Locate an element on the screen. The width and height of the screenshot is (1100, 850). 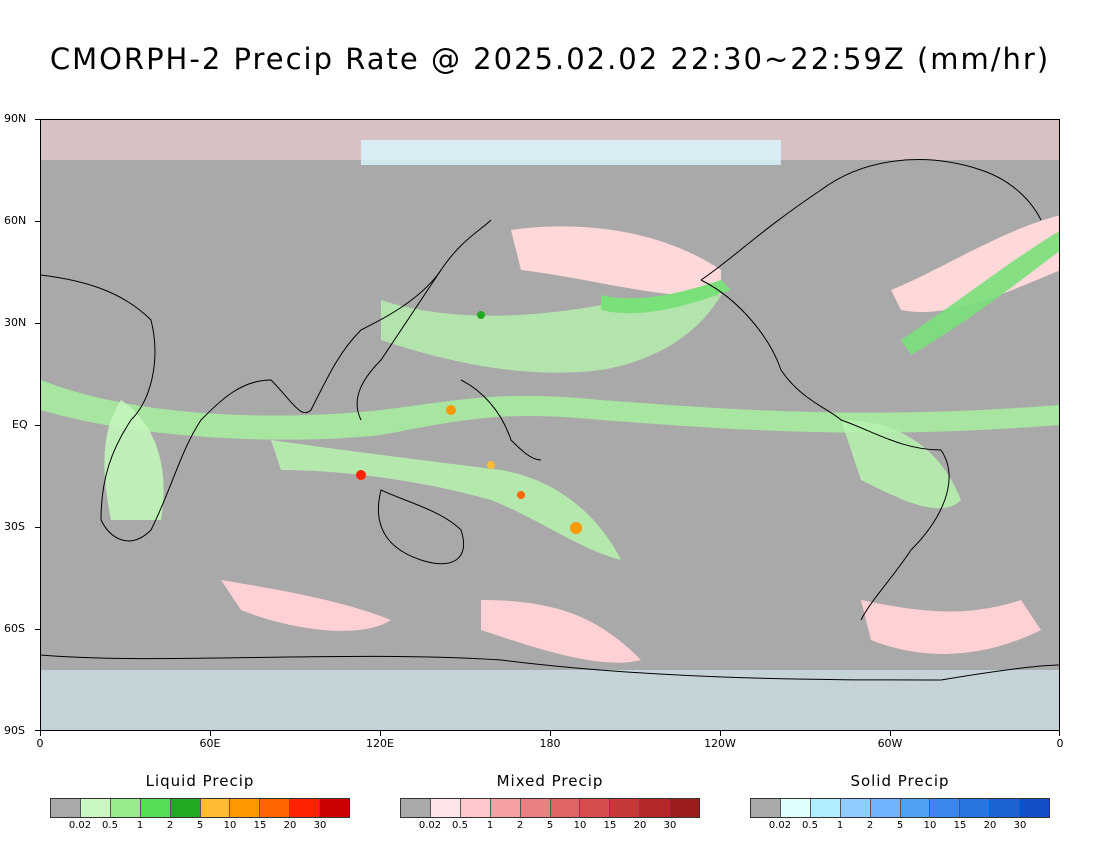
legend-title: Liquid Precip is located at coordinates (200, 781).